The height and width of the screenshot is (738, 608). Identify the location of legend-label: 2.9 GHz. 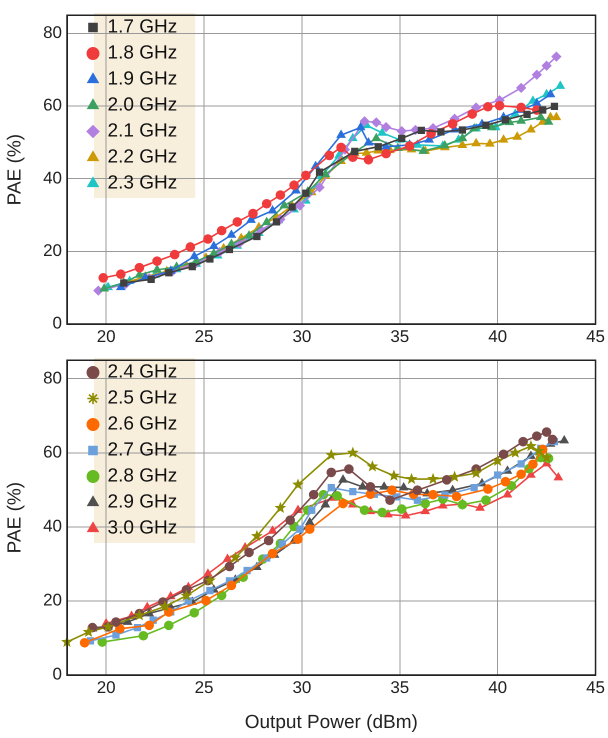
(143, 502).